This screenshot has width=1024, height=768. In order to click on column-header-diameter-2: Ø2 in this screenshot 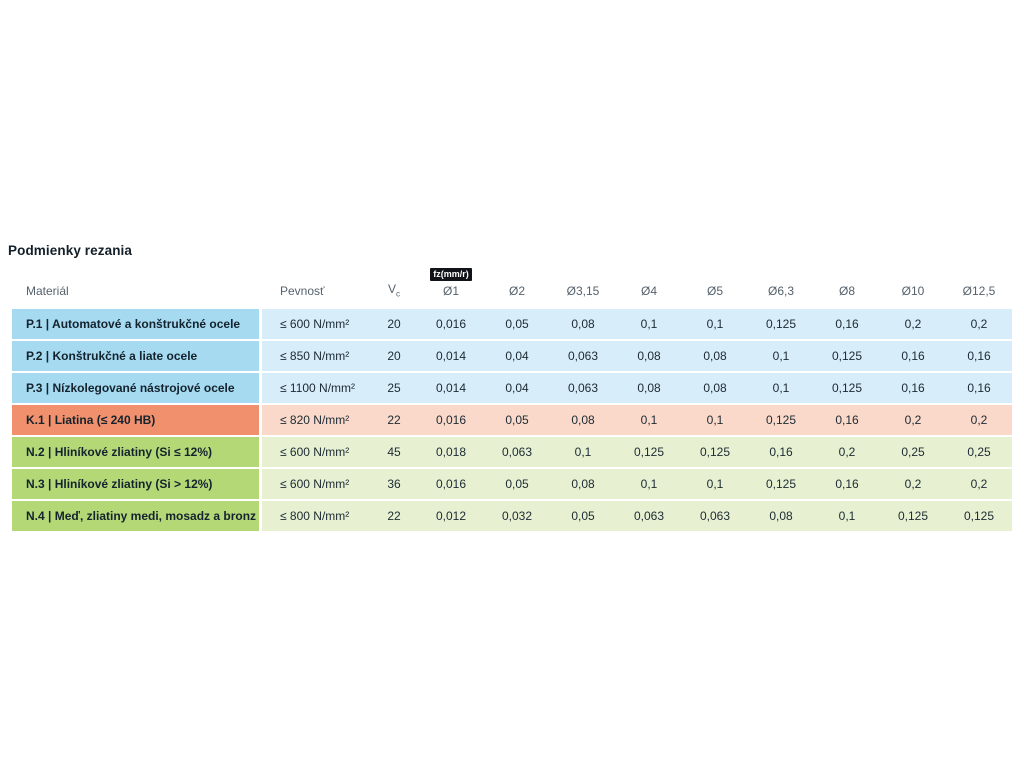, I will do `click(517, 283)`.